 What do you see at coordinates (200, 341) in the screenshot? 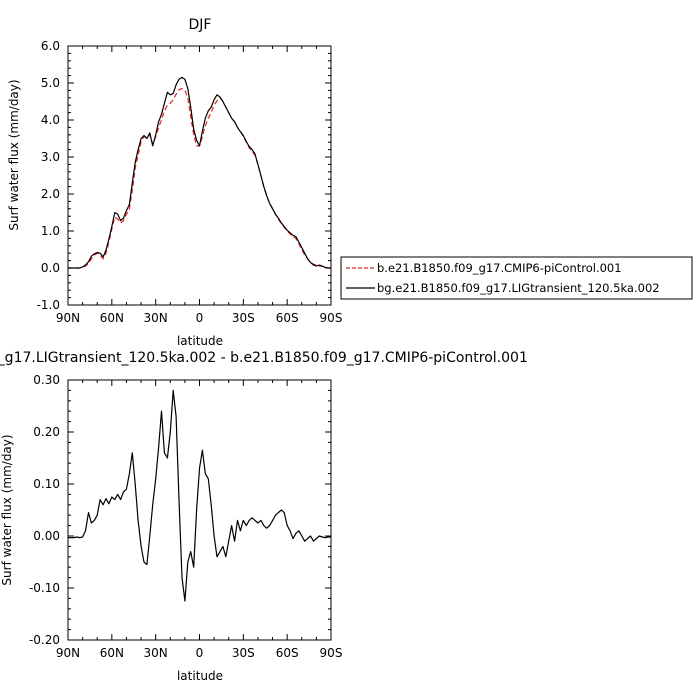
I see `top-chart-xlabel: latitude` at bounding box center [200, 341].